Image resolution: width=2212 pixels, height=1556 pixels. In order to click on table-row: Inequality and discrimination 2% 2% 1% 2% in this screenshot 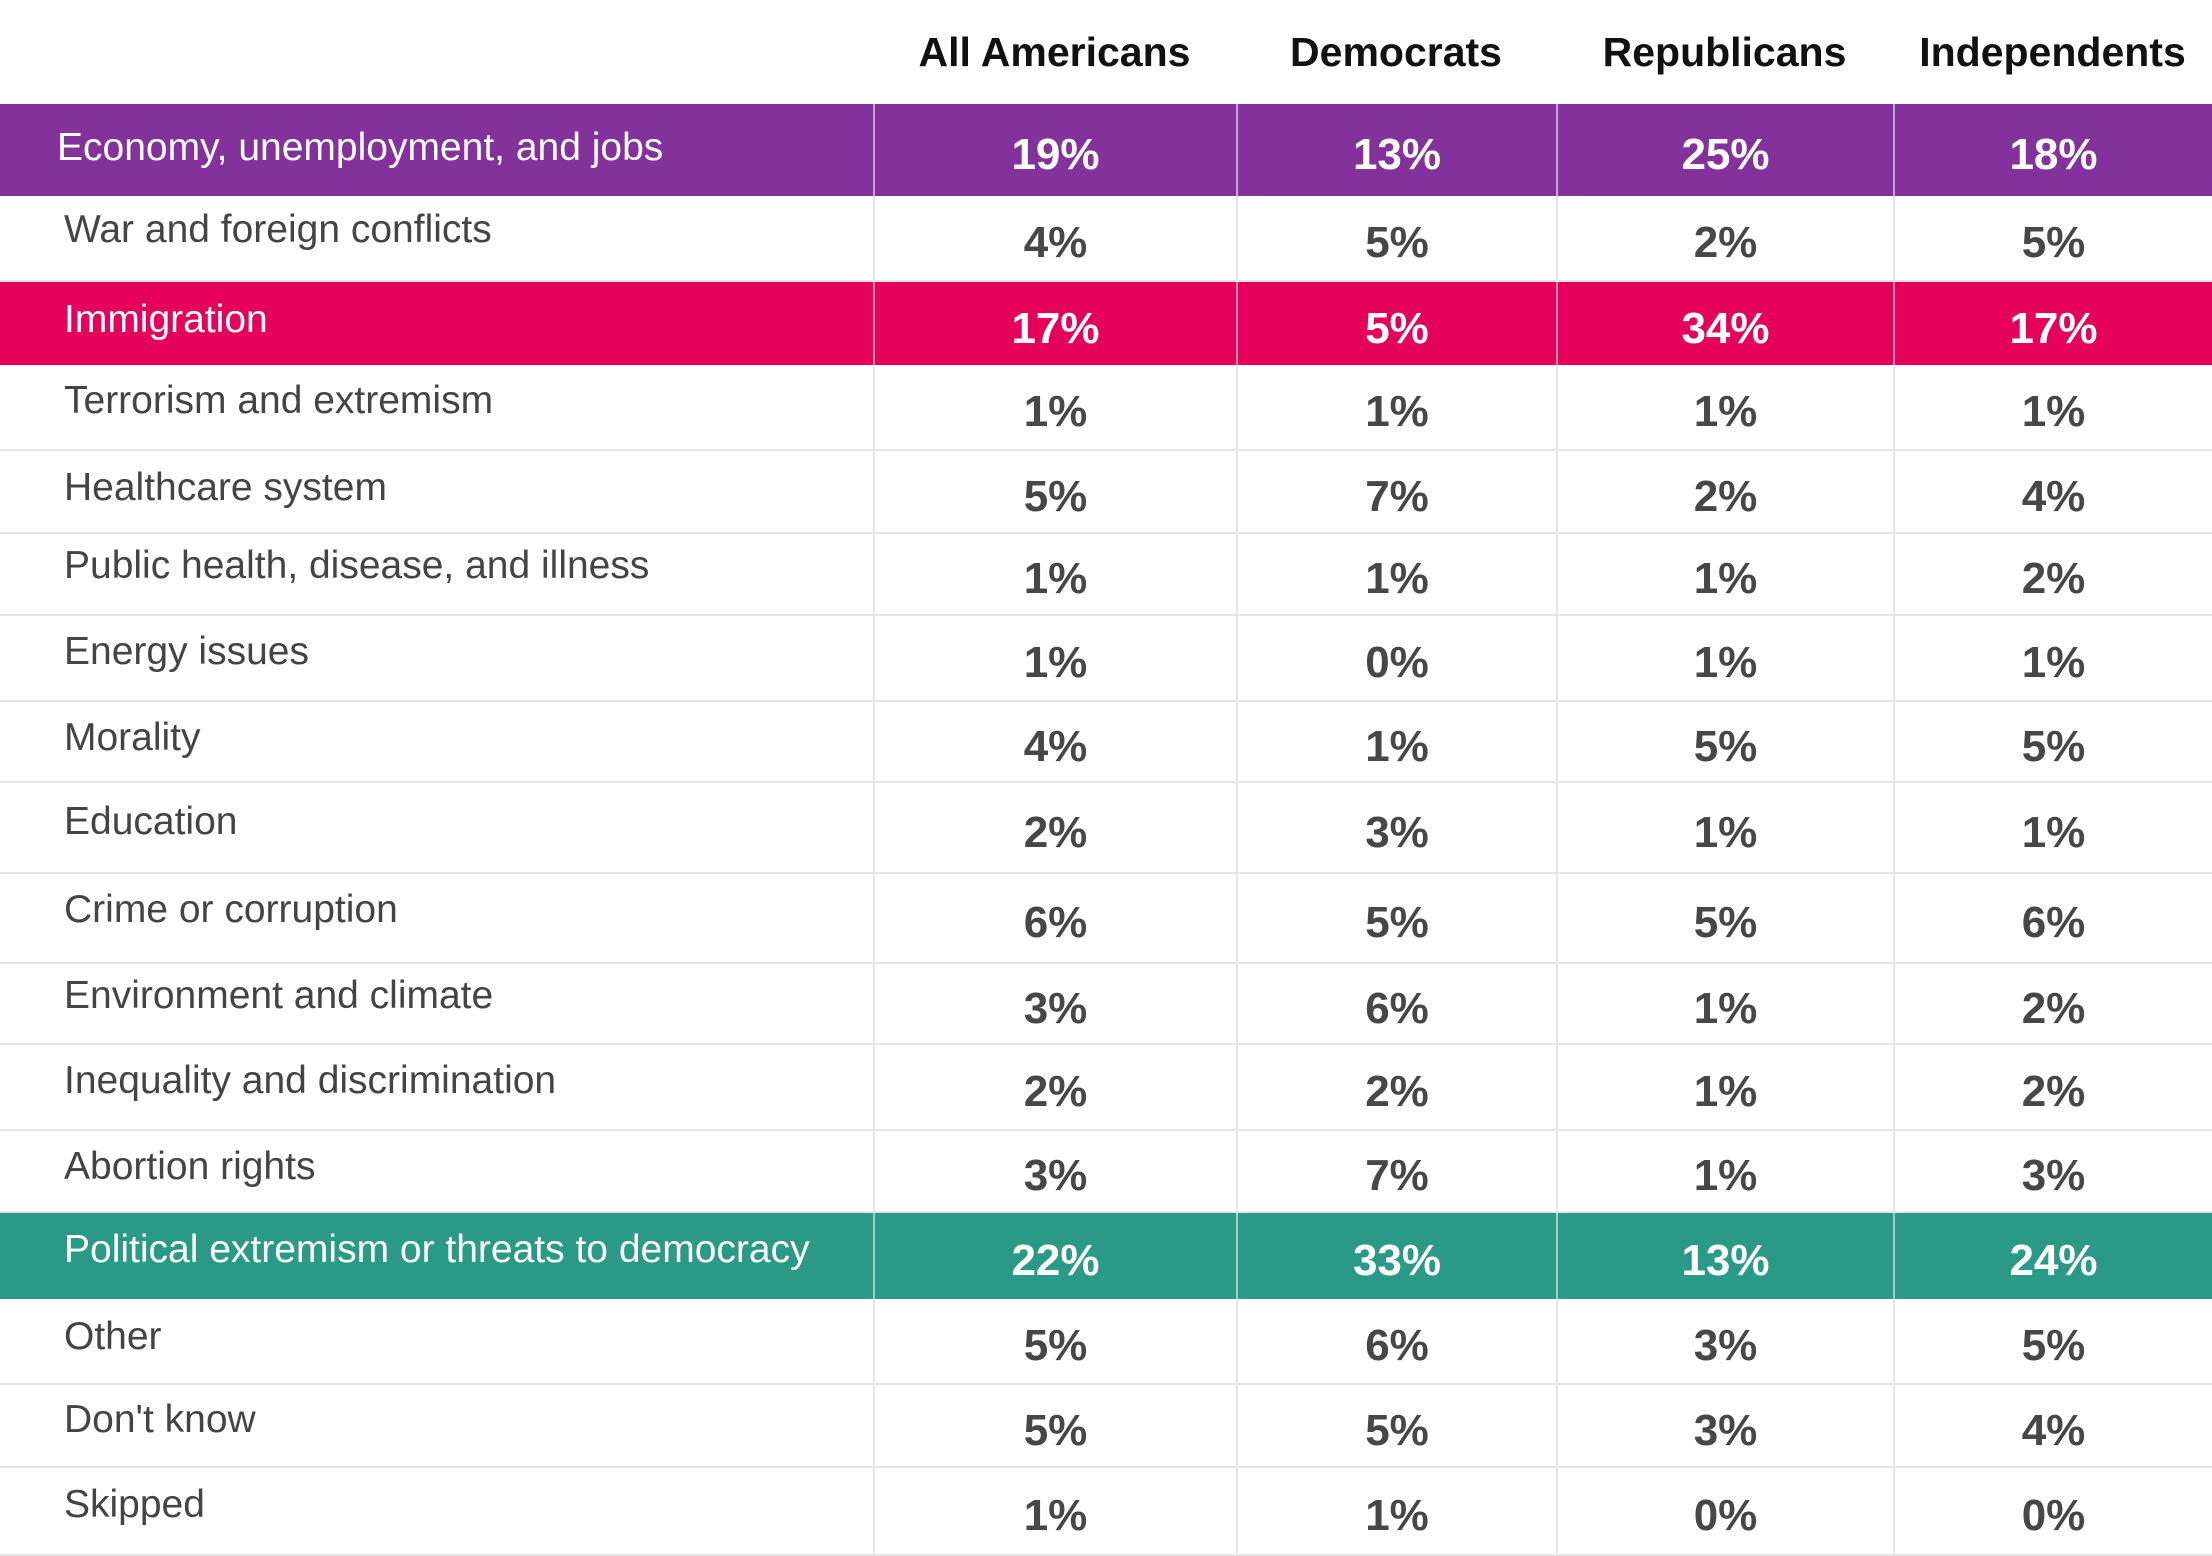, I will do `click(1106, 1088)`.